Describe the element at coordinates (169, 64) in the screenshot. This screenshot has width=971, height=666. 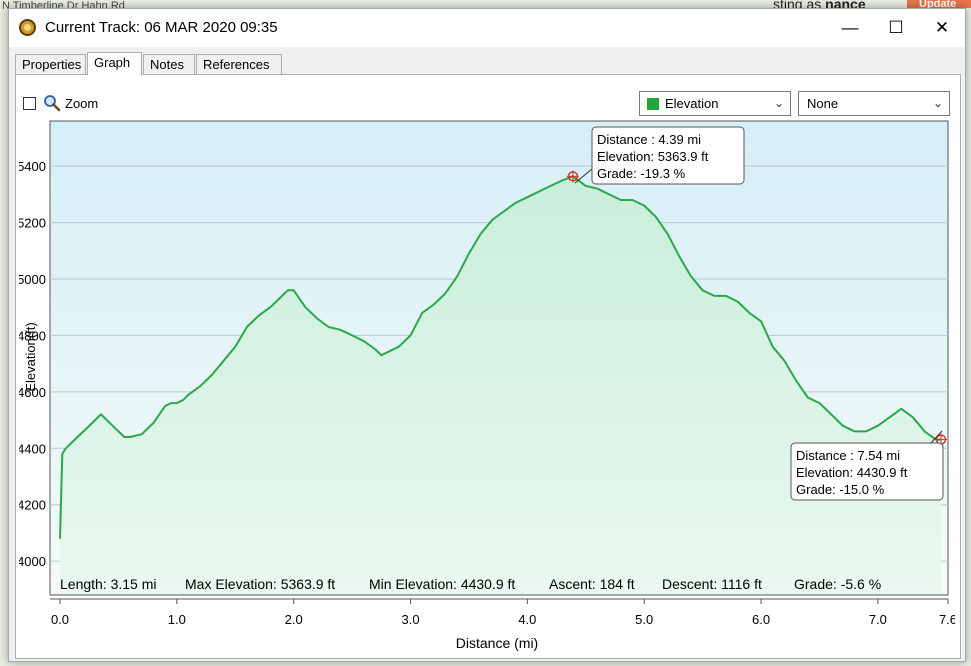
I see `tab-notes: Notes` at that location.